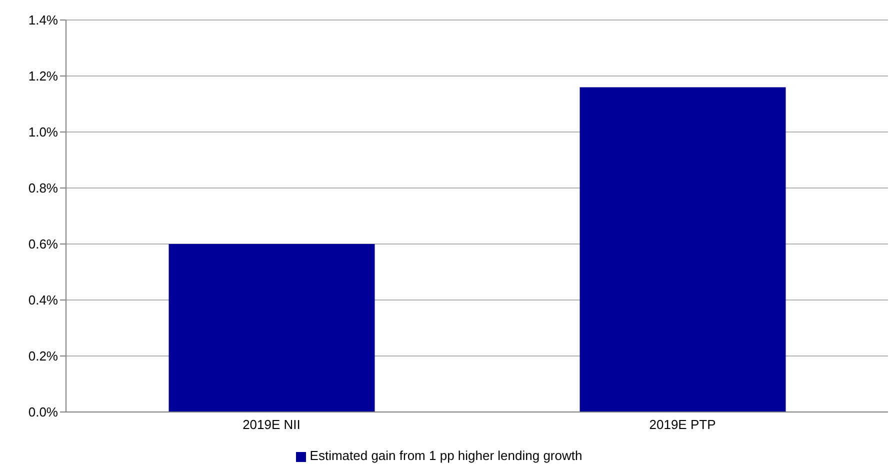 The image size is (890, 471). What do you see at coordinates (43, 20) in the screenshot?
I see `y-tick-label: 1.4%` at bounding box center [43, 20].